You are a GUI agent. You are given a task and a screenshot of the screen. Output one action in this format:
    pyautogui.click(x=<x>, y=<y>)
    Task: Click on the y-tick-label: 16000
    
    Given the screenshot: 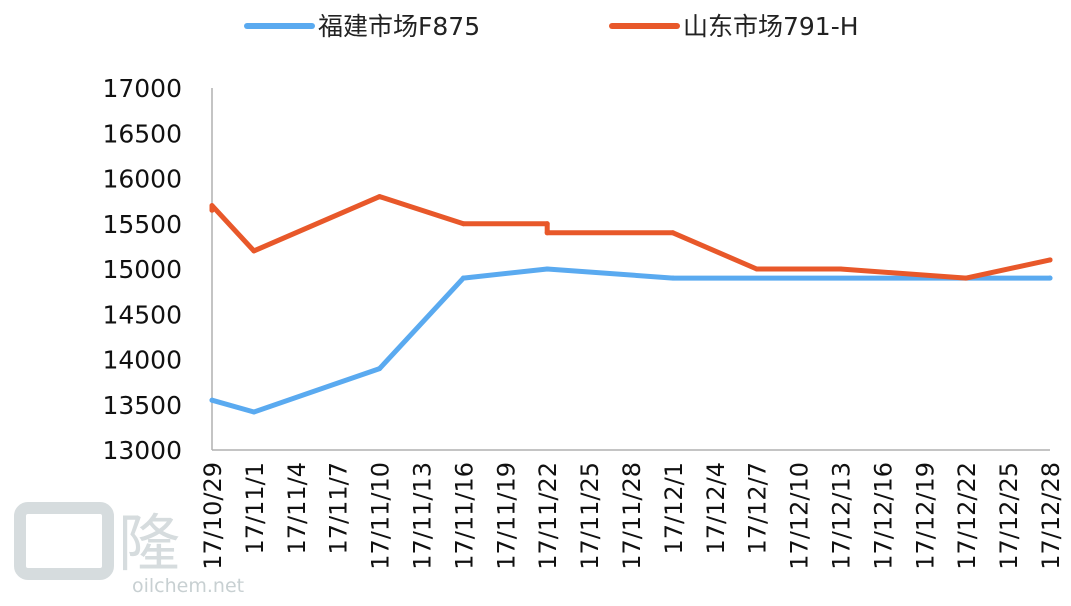 What is the action you would take?
    pyautogui.click(x=142, y=179)
    